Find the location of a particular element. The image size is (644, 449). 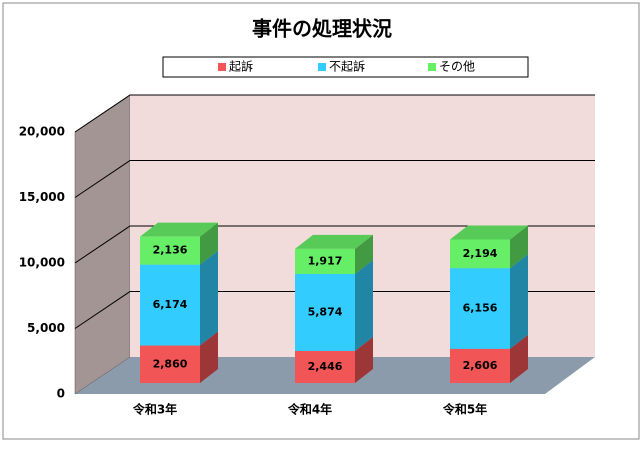

legend is located at coordinates (345, 67).